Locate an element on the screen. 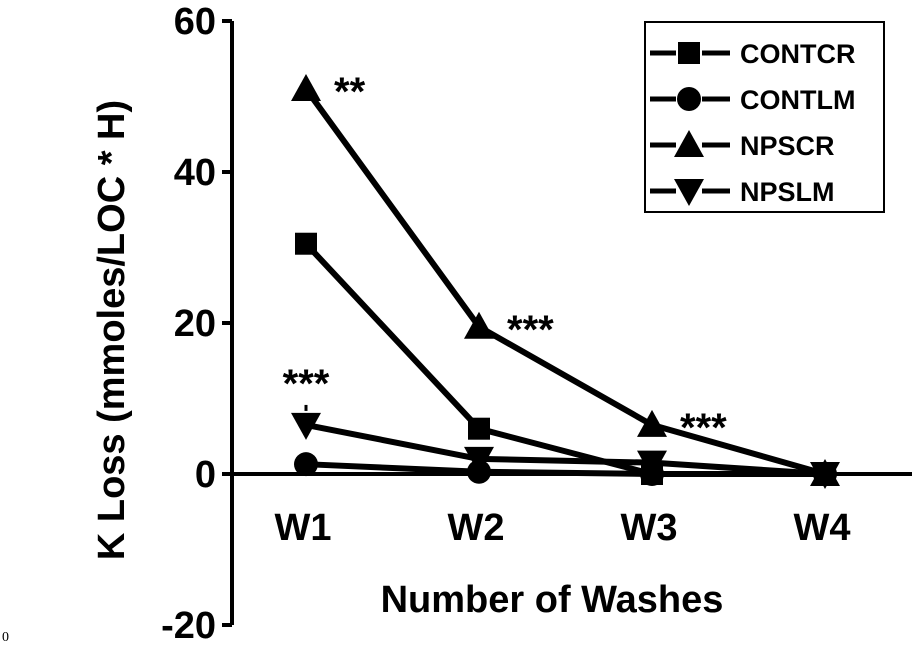 The width and height of the screenshot is (917, 653). series-npslm is located at coordinates (565, 450).